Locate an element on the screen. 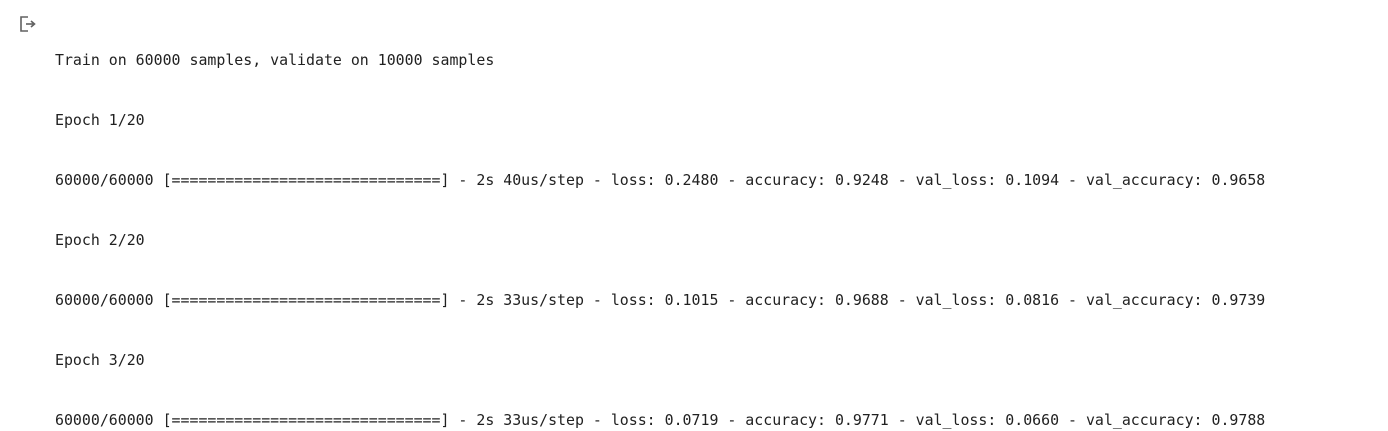 The image size is (1388, 431). epoch-label: Epoch 2/20 is located at coordinates (100, 240).